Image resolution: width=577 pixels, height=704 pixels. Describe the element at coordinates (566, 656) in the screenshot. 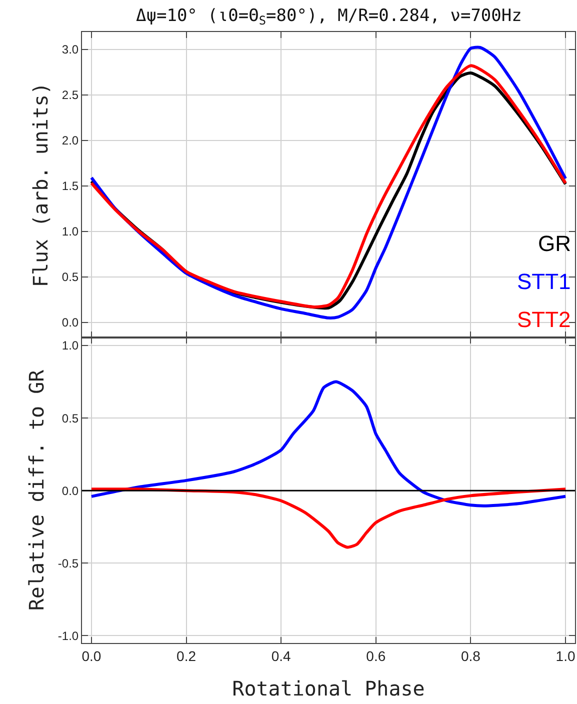

I see `x-tick-label: 1.0` at that location.